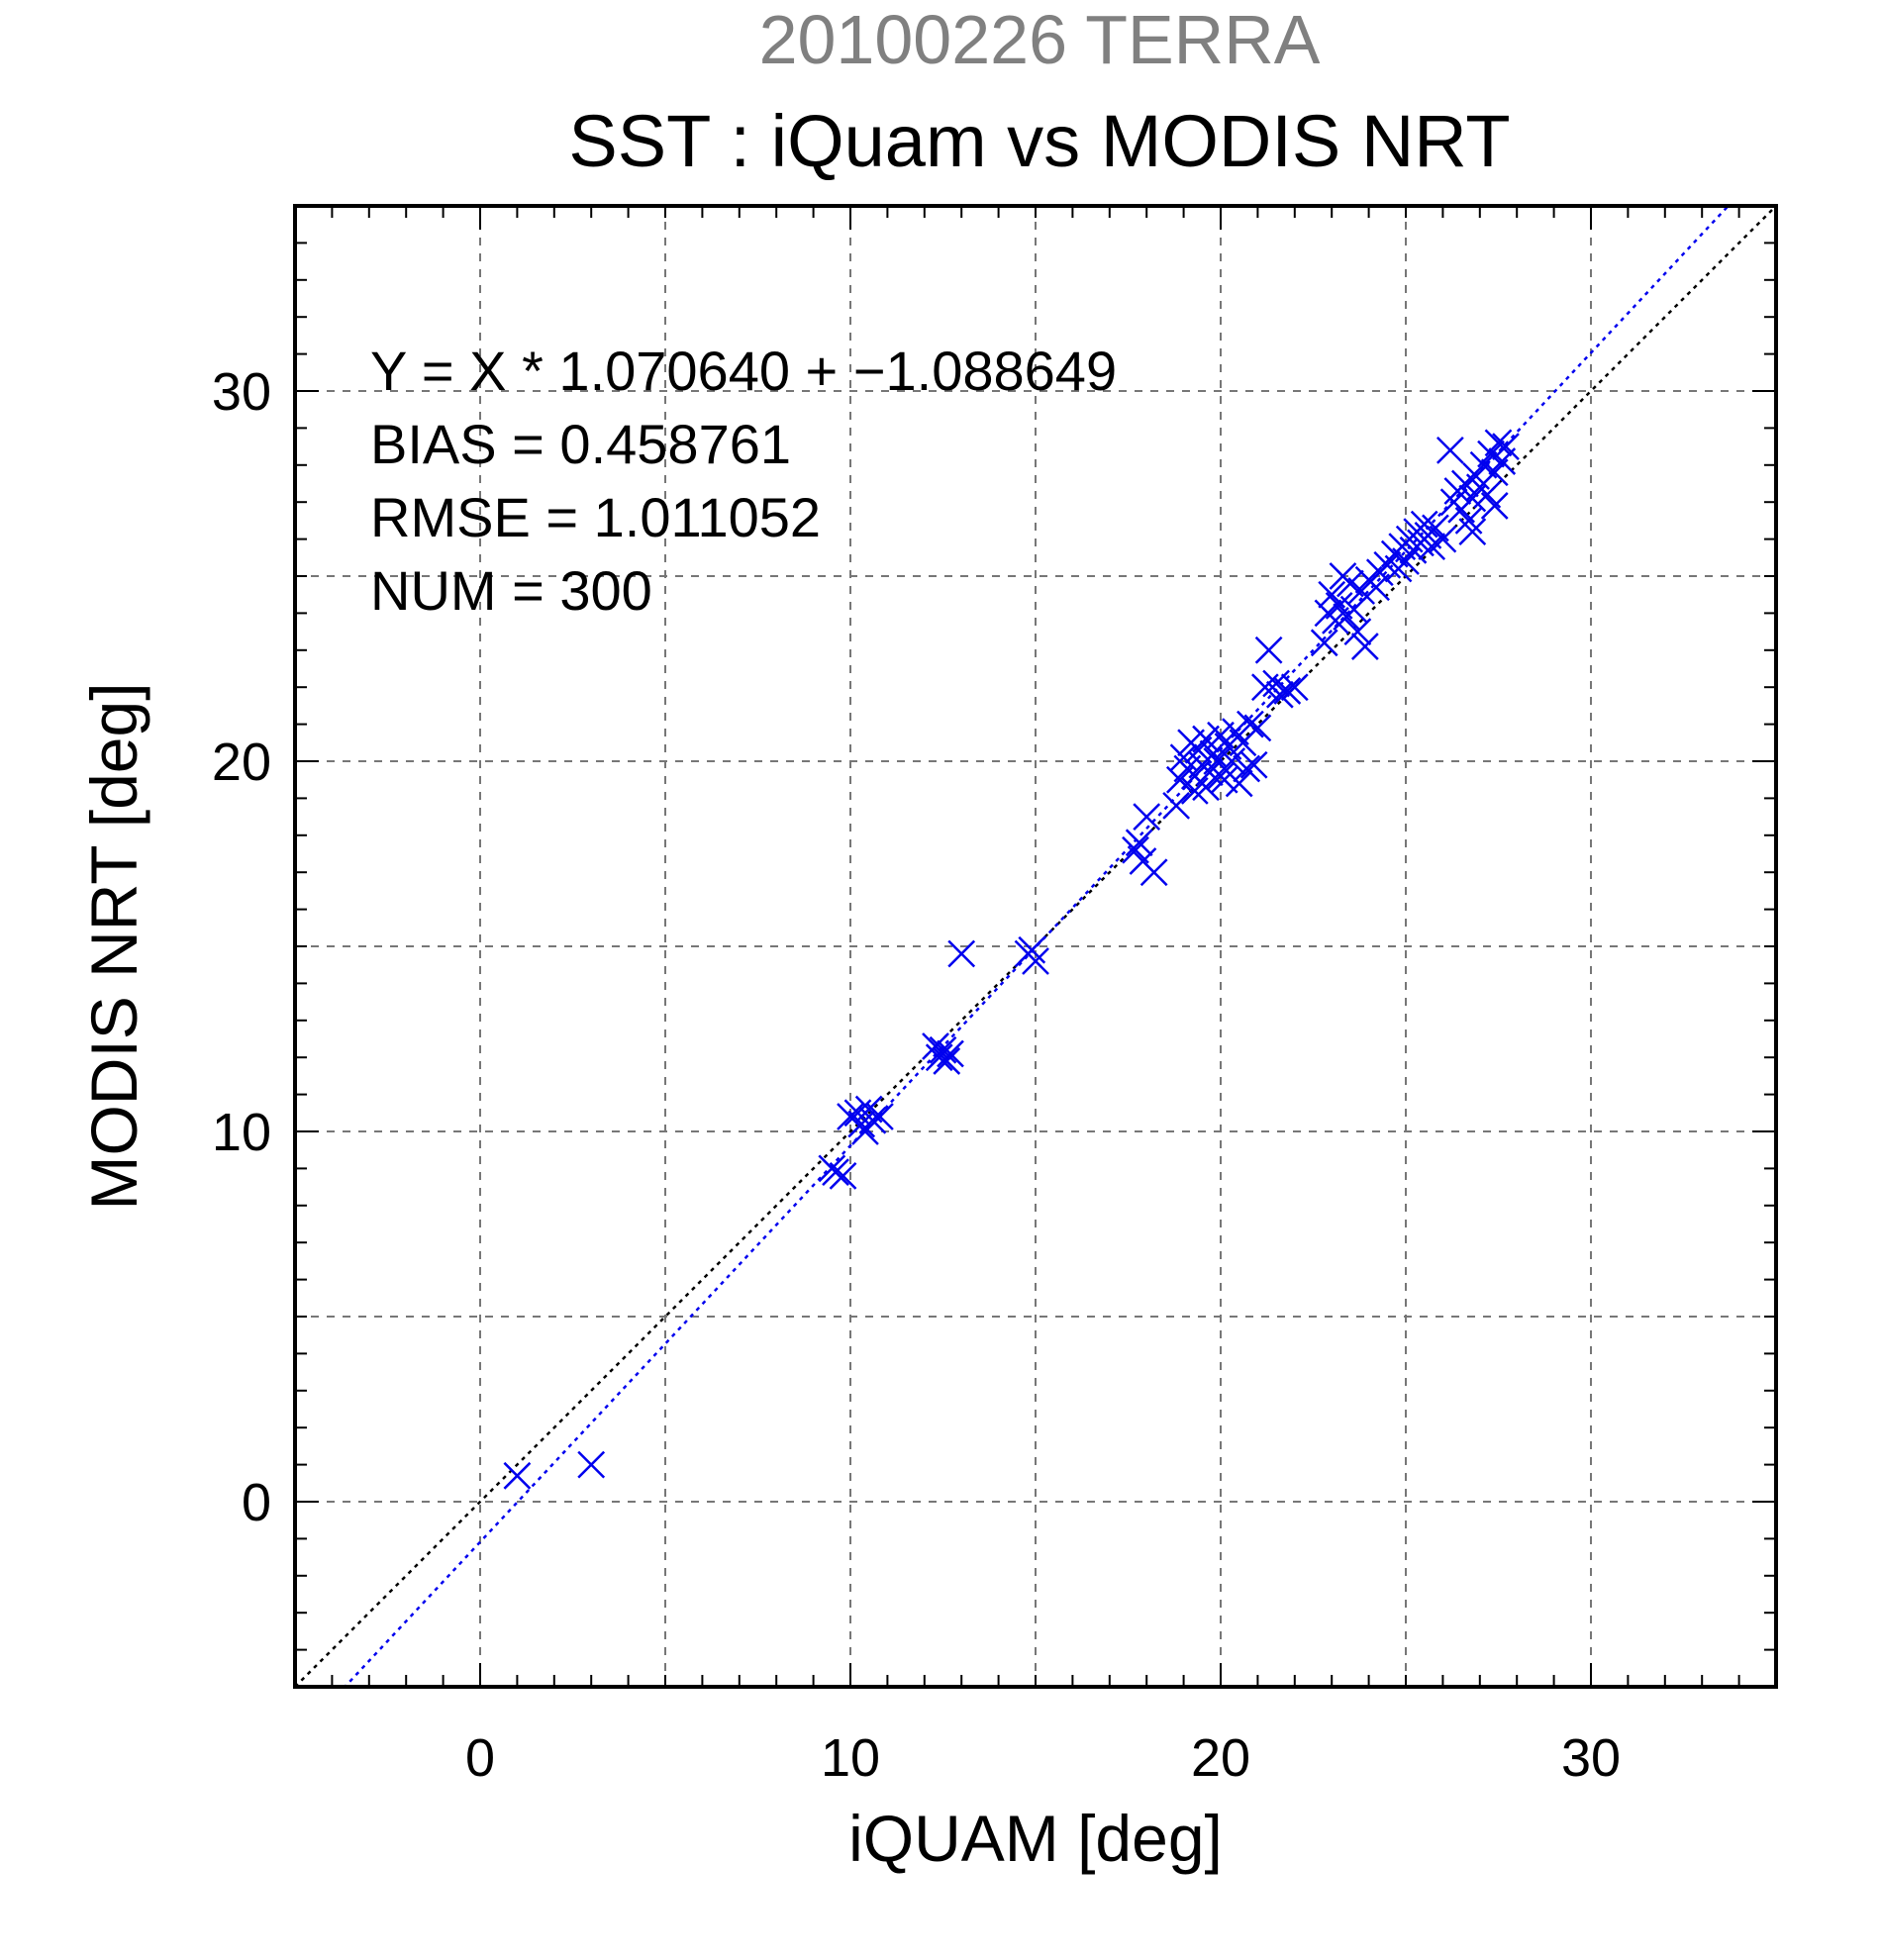 The height and width of the screenshot is (1960, 1881). I want to click on bias-stat: BIAS = 0.458761, so click(580, 444).